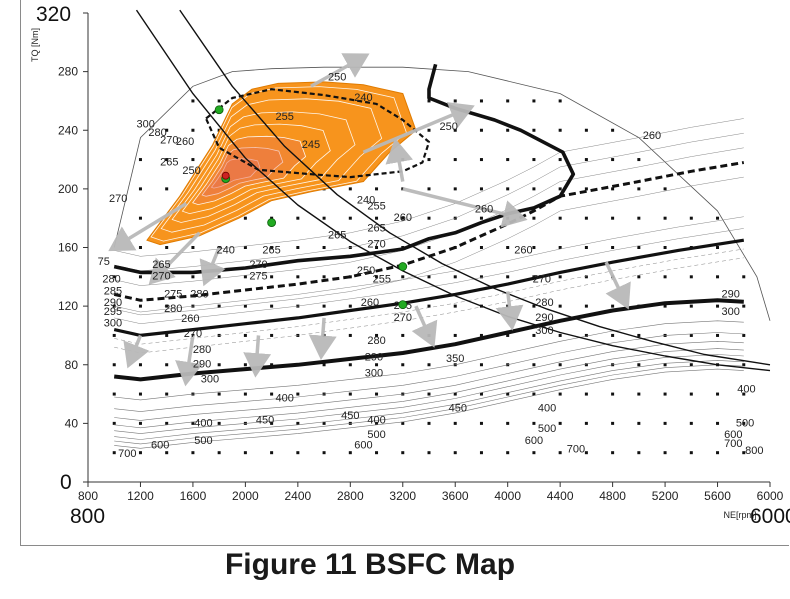 This screenshot has width=790, height=599. Describe the element at coordinates (104, 262) in the screenshot. I see `contour-label: 75` at that location.